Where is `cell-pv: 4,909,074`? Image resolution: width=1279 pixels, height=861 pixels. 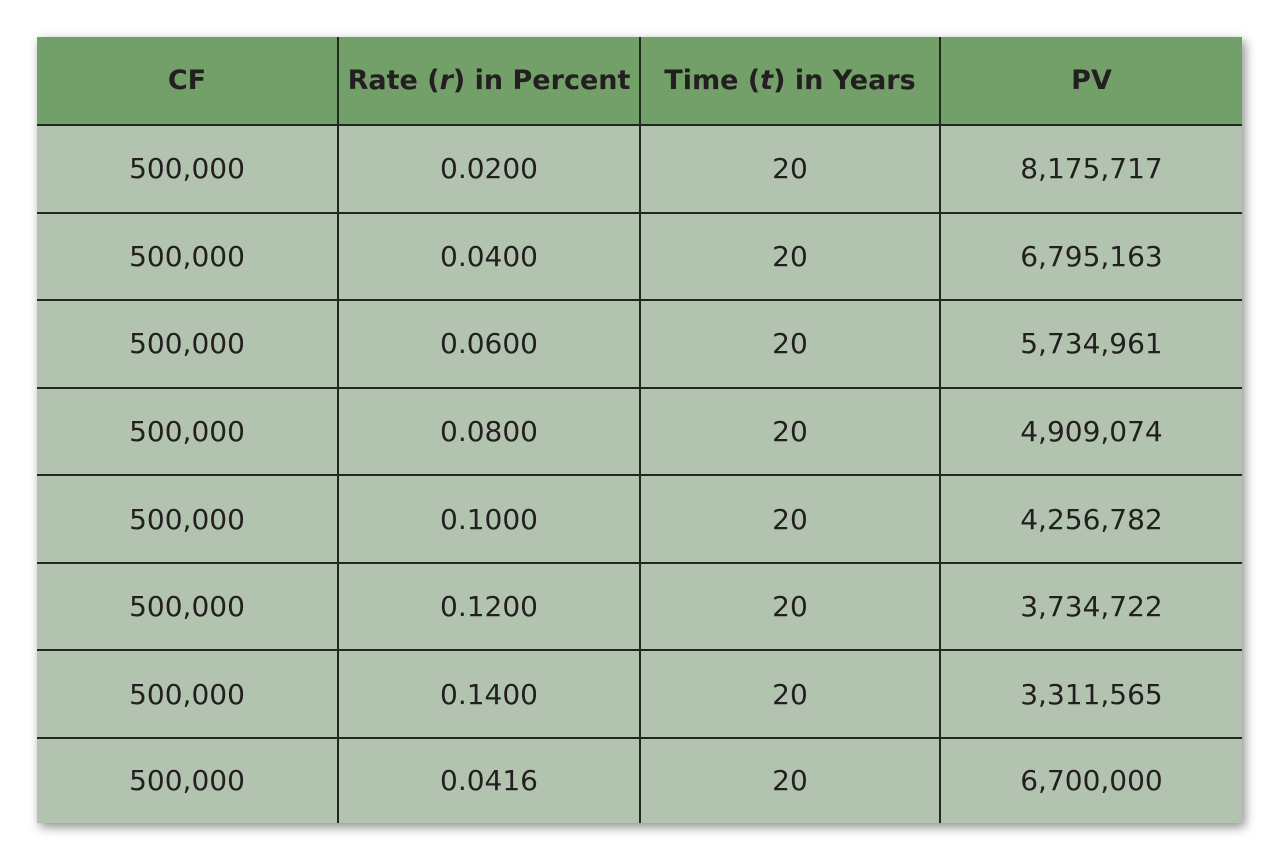 cell-pv: 4,909,074 is located at coordinates (1090, 431).